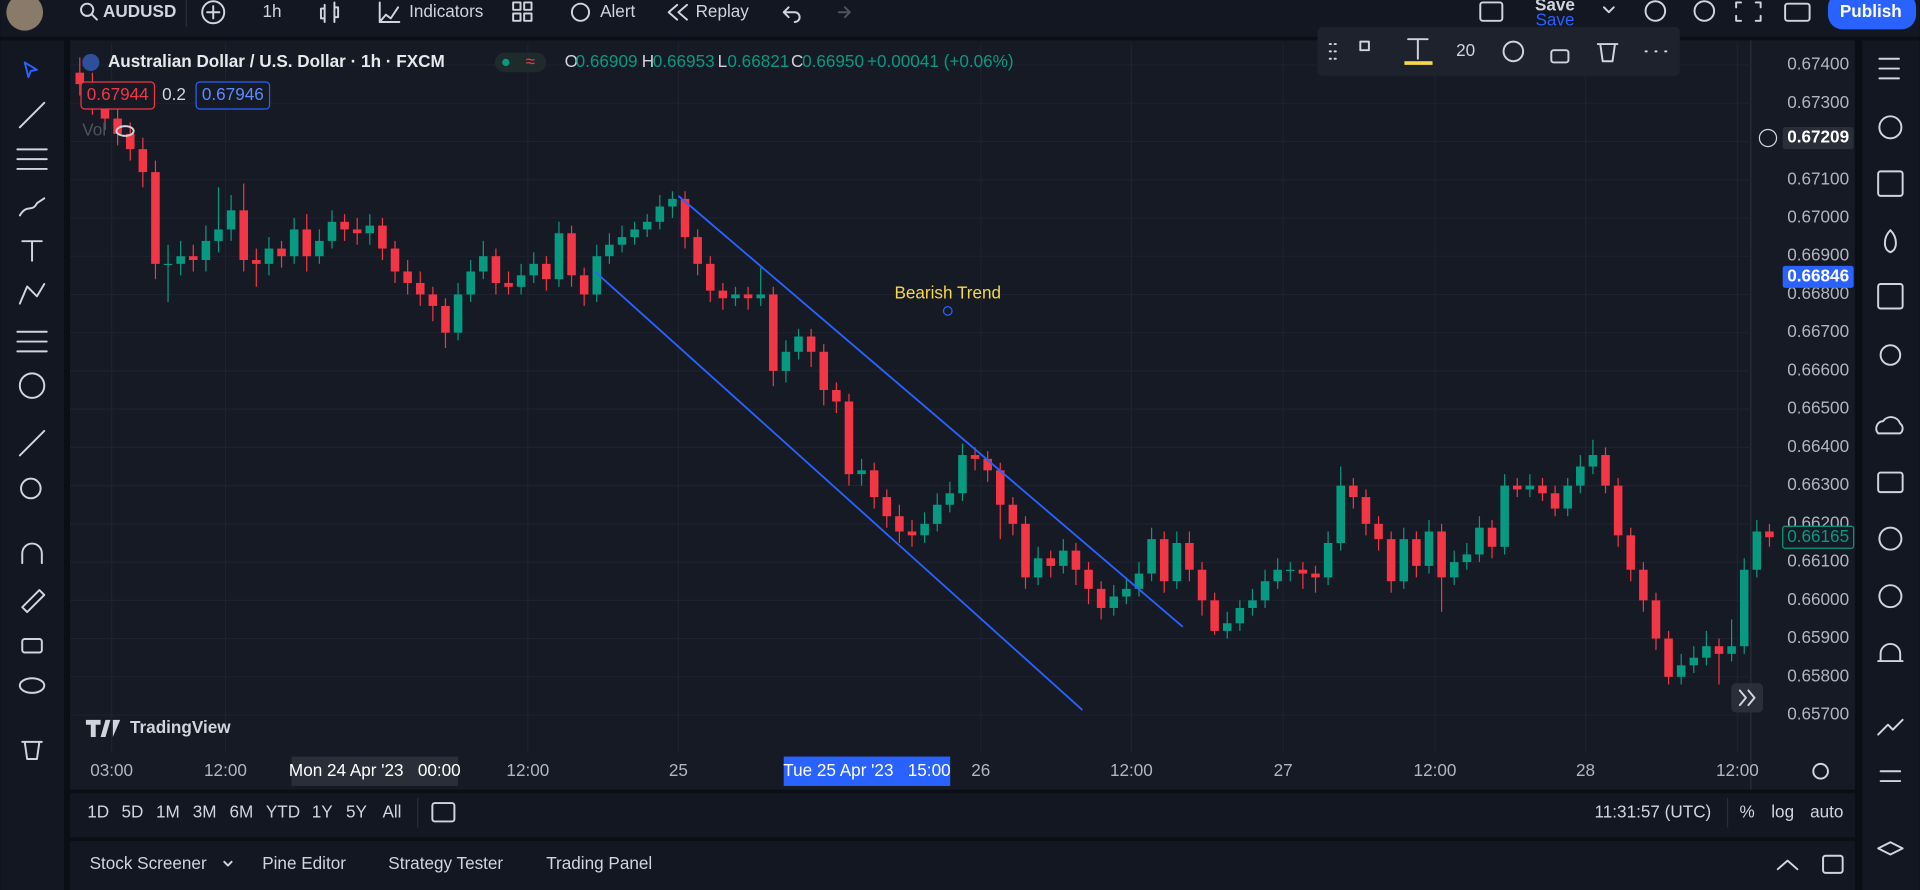  Describe the element at coordinates (443, 812) in the screenshot. I see `go-to-date` at that location.